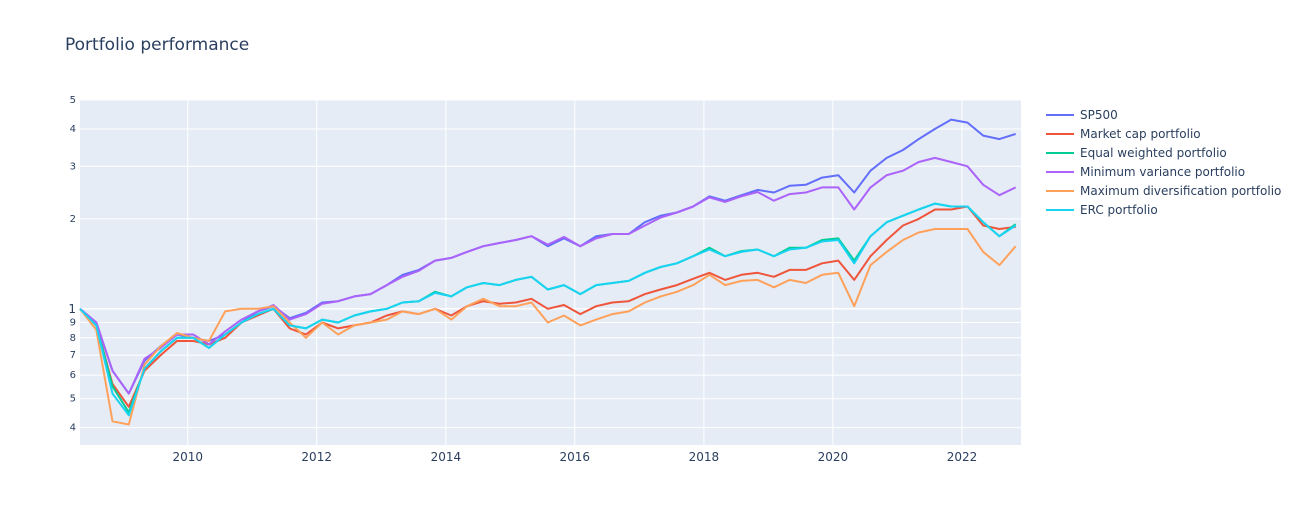 Image resolution: width=1298 pixels, height=525 pixels. I want to click on x-tick-label: 2016, so click(575, 457).